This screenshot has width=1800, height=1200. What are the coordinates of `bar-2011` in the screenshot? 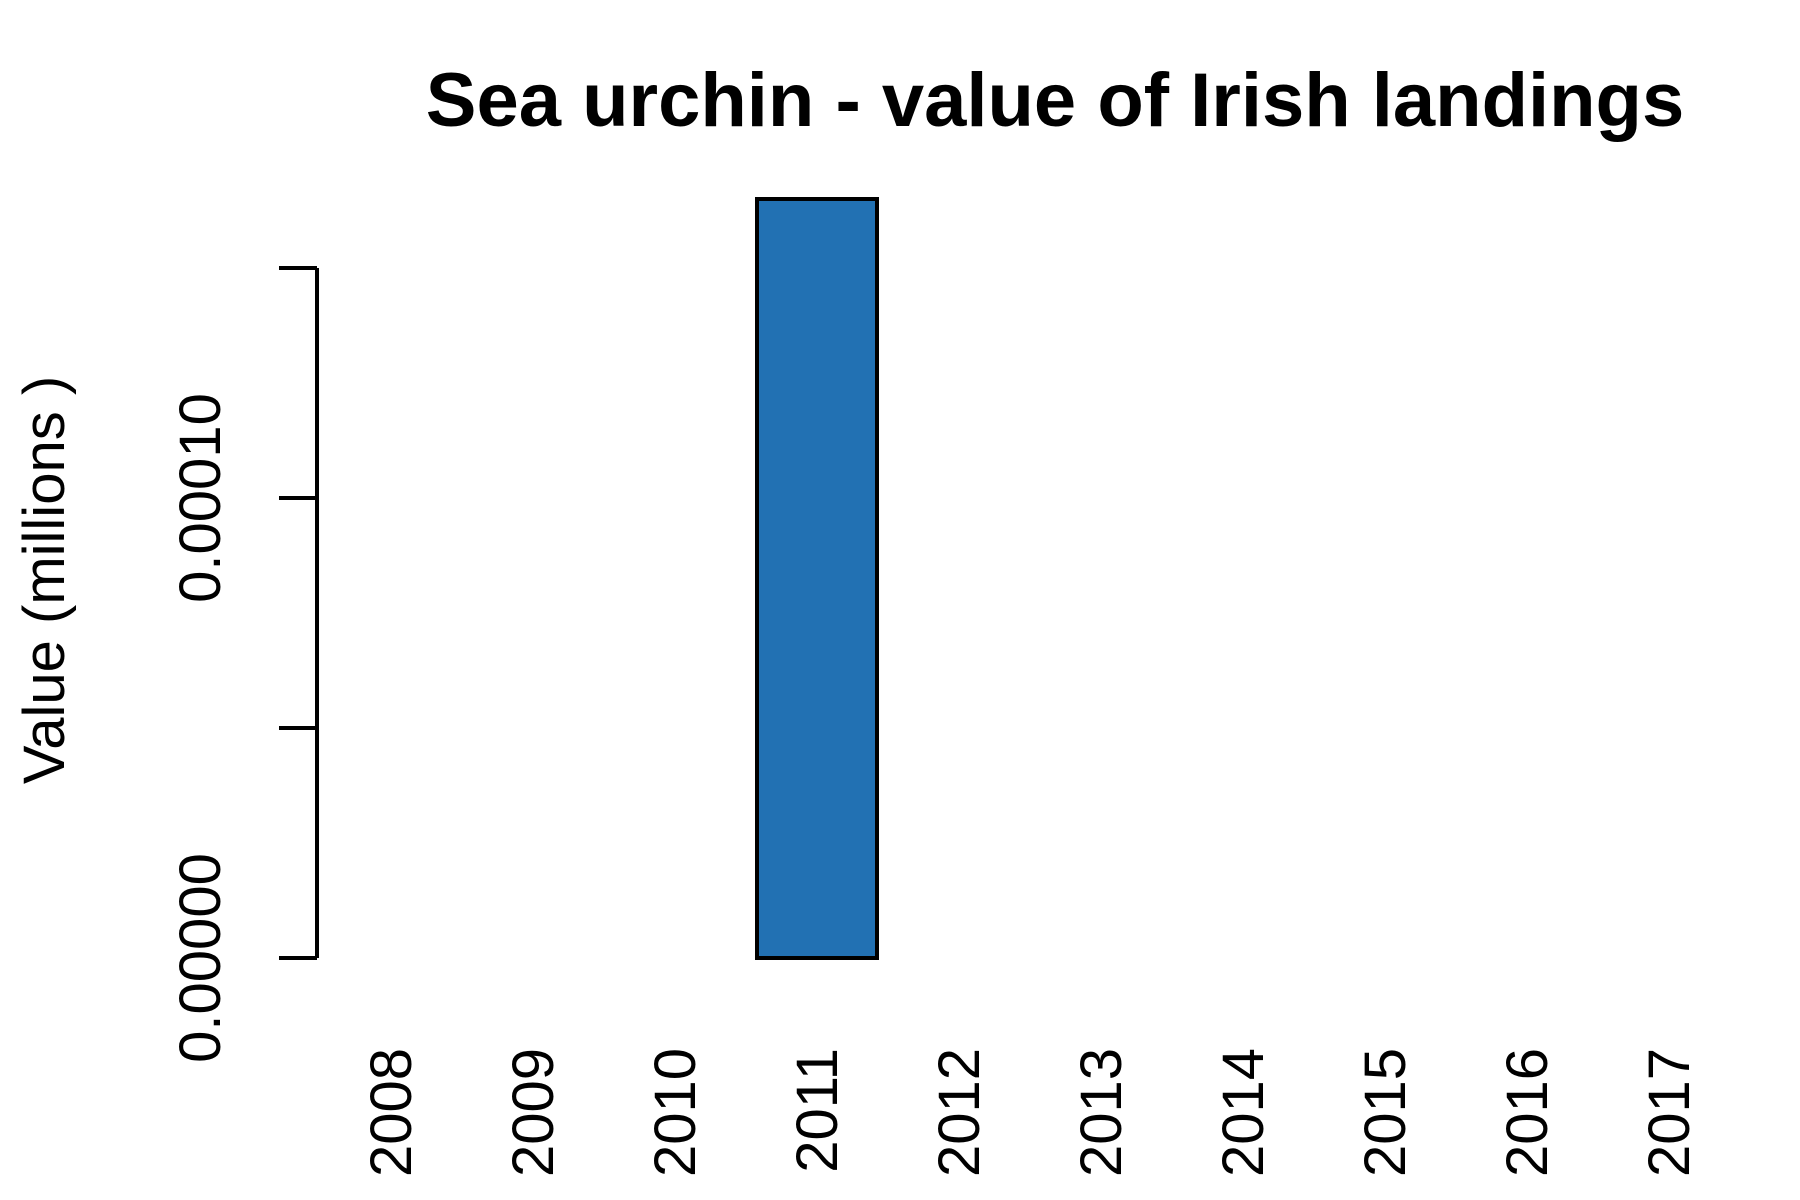 It's located at (817, 578).